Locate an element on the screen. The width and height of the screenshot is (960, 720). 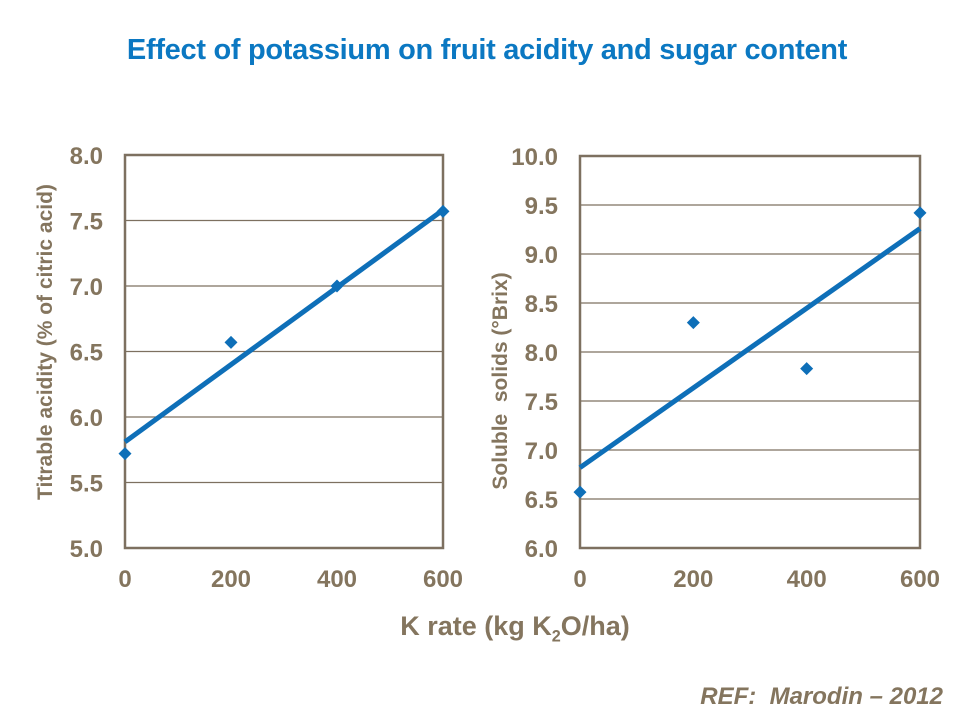
y-tick-label: 10.0 is located at coordinates (534, 157).